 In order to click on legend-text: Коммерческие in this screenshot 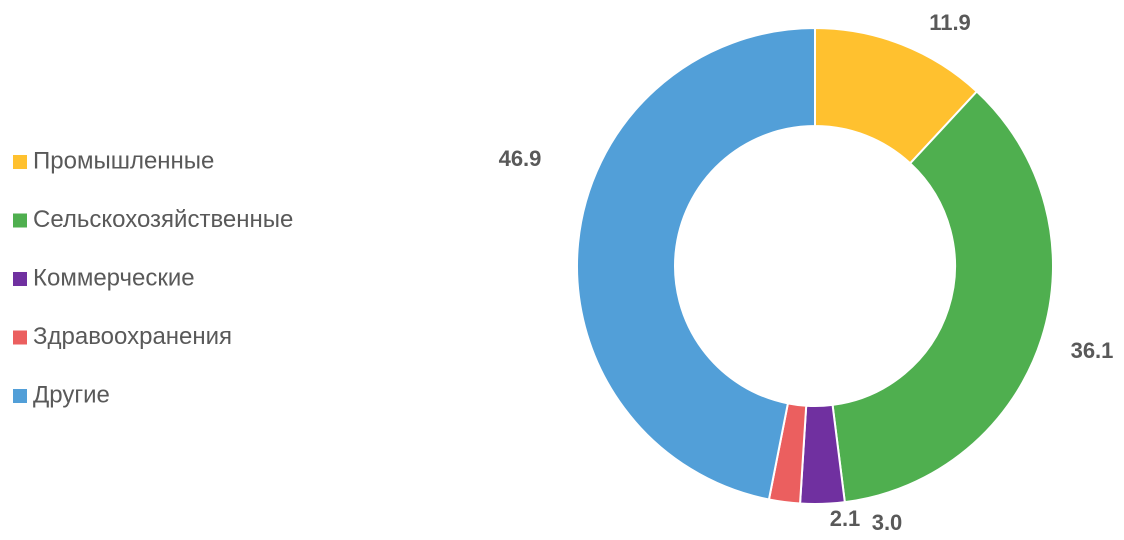, I will do `click(114, 277)`.